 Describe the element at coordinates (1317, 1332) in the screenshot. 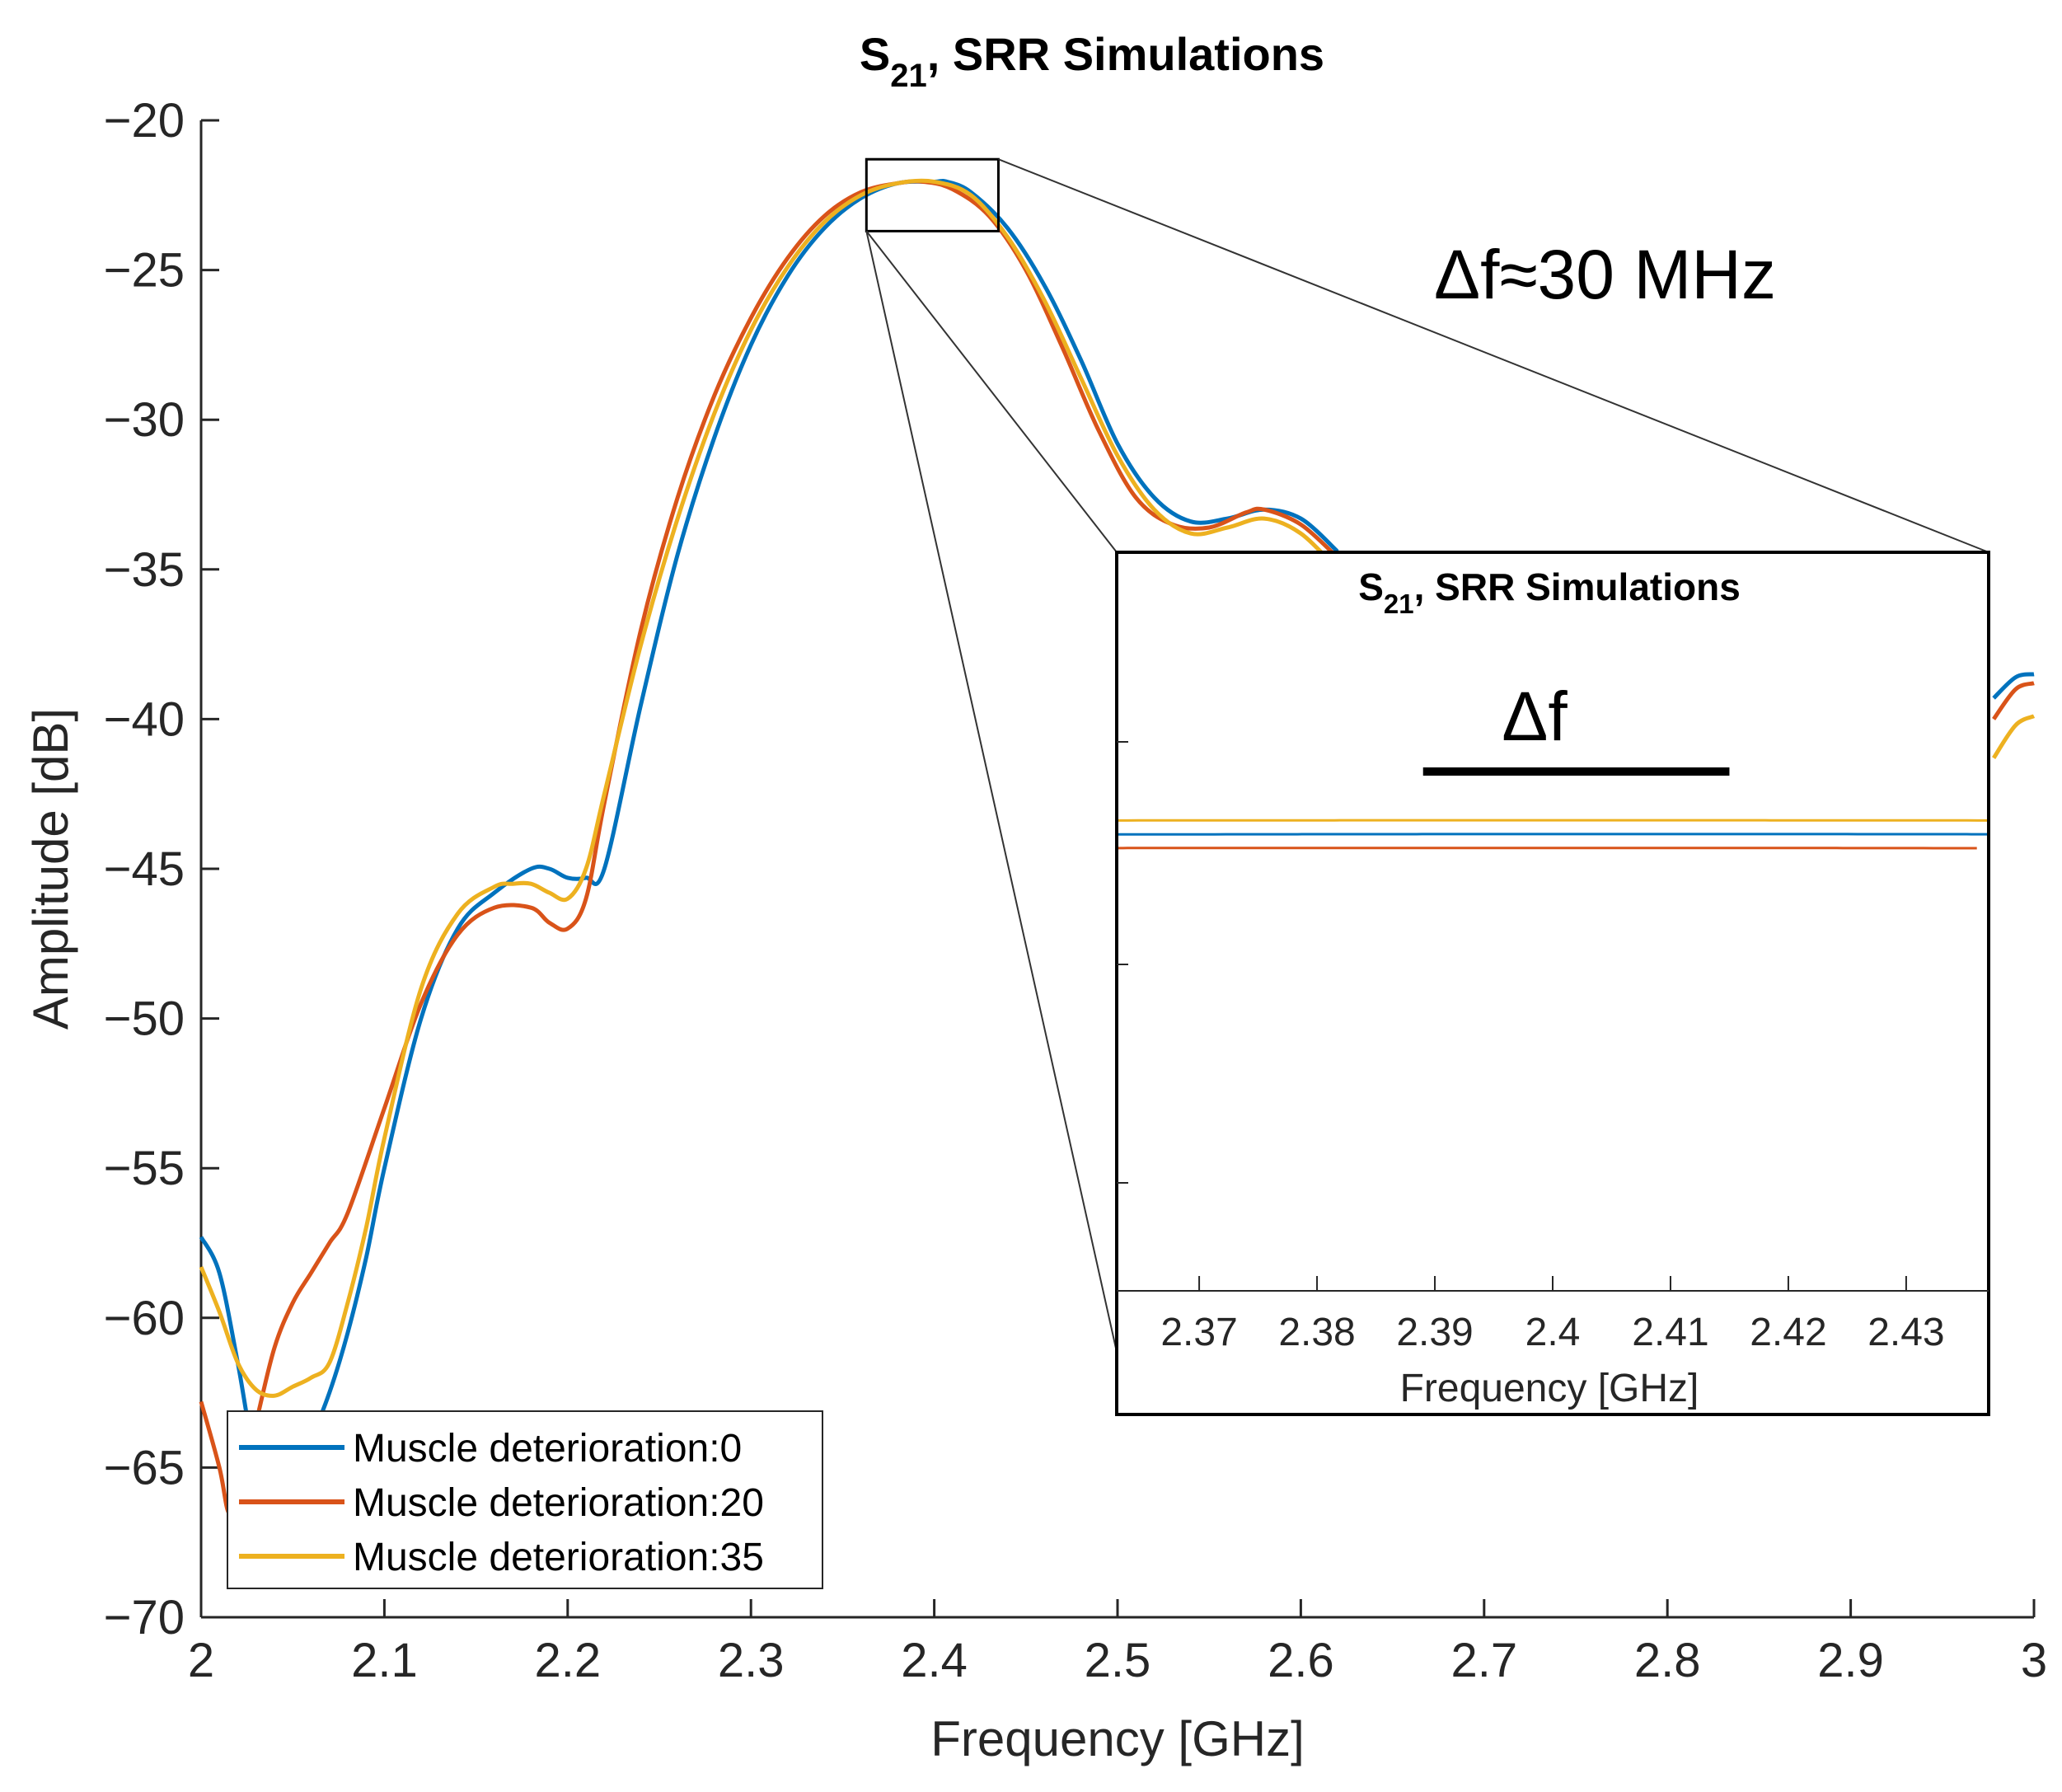

I see `inset-x-tick-label: 2.38` at that location.